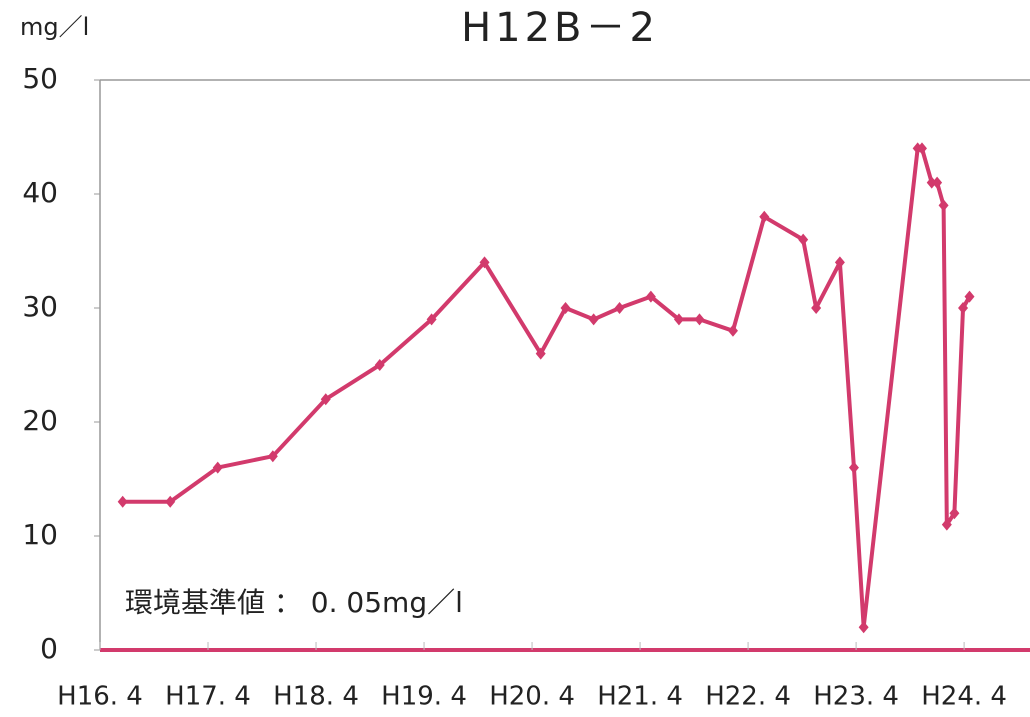 The width and height of the screenshot is (1030, 717). Describe the element at coordinates (424, 697) in the screenshot. I see `x-tick-label: H19. 4` at that location.